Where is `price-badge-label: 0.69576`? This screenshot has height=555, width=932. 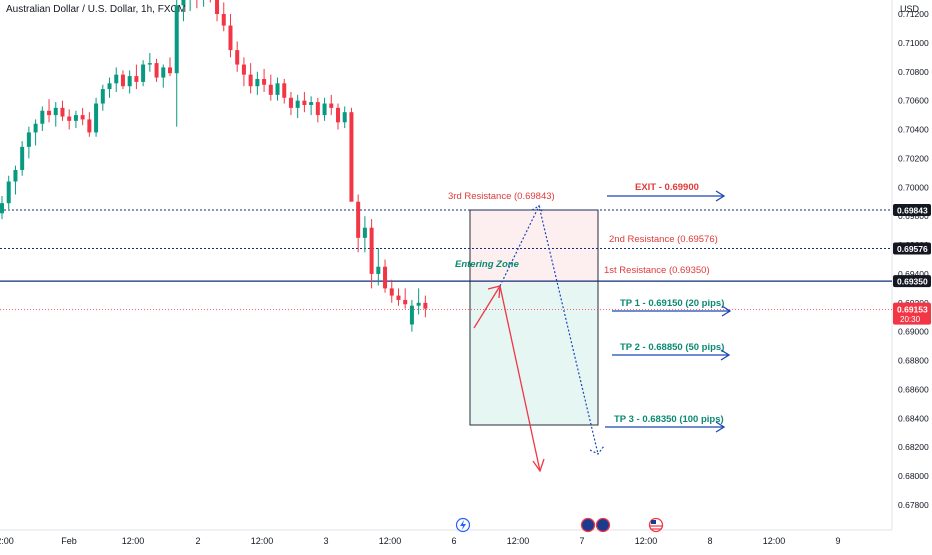
price-badge-label: 0.69576 is located at coordinates (912, 249).